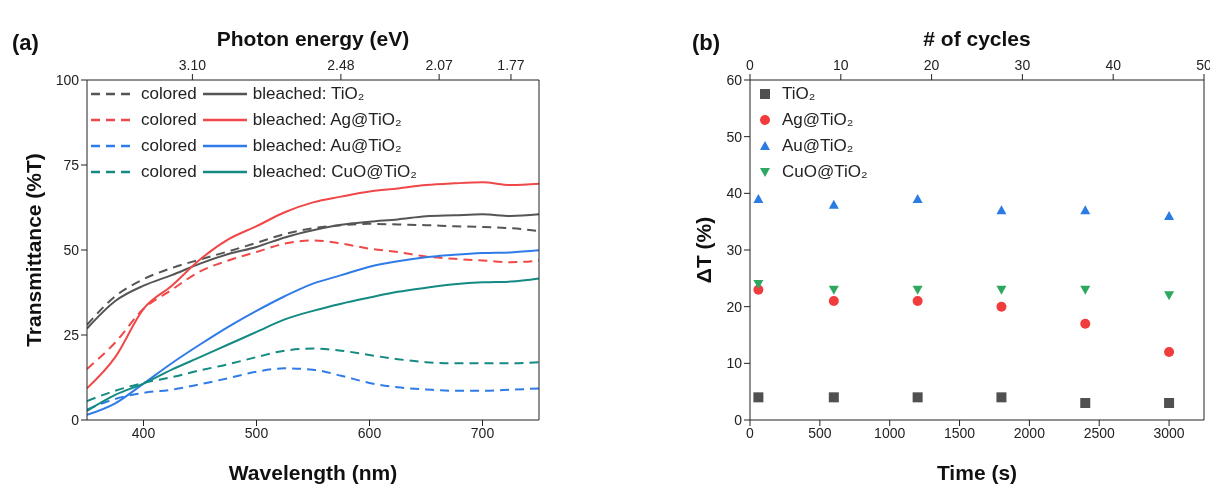  I want to click on legend-label: bleached: Au@TiO₂, so click(327, 146).